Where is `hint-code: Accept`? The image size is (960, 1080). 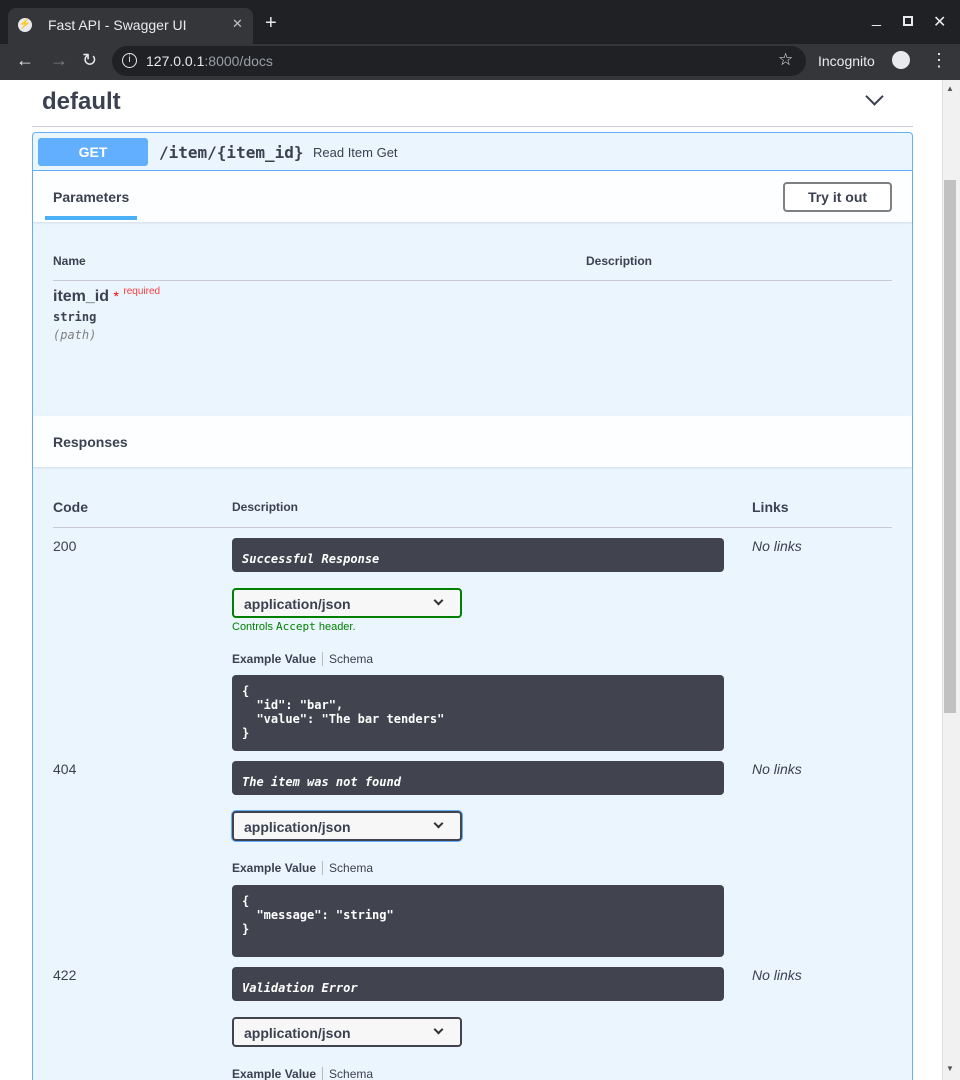 hint-code: Accept is located at coordinates (296, 626).